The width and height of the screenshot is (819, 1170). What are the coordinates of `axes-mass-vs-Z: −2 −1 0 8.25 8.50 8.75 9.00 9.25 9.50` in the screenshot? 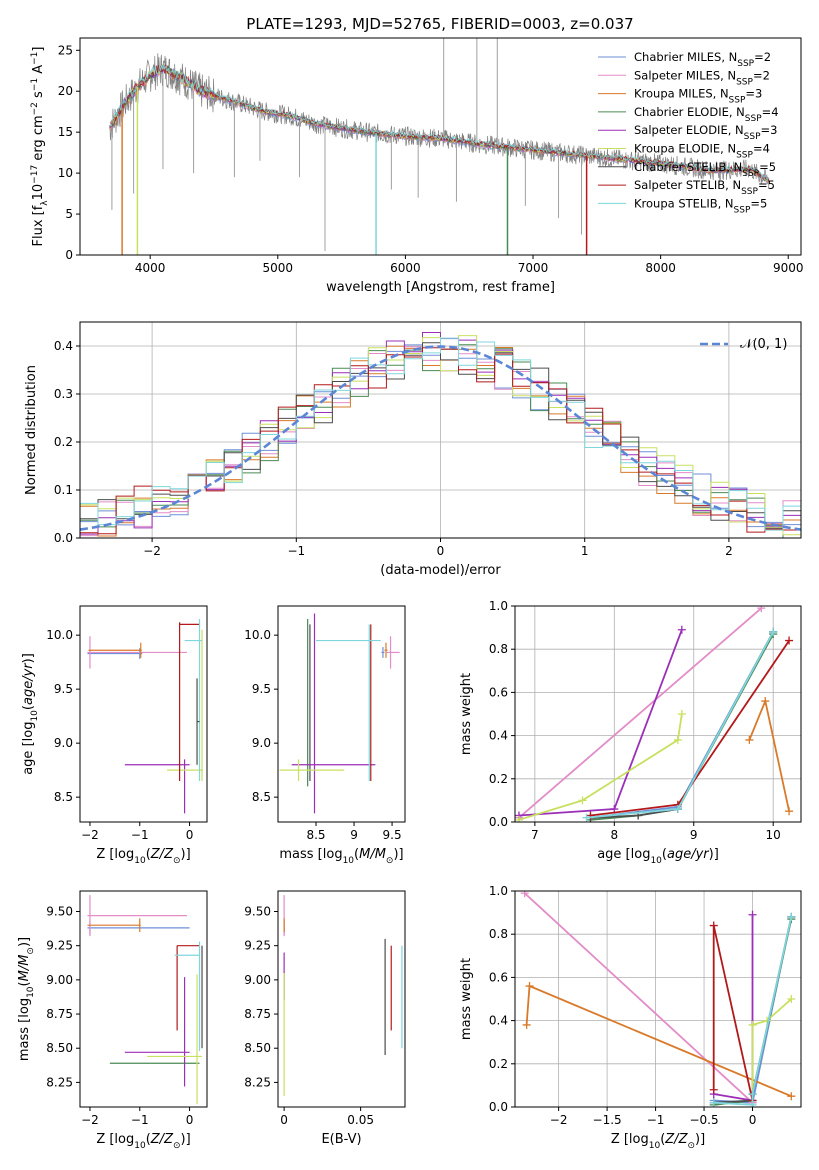 It's located at (127, 1008).